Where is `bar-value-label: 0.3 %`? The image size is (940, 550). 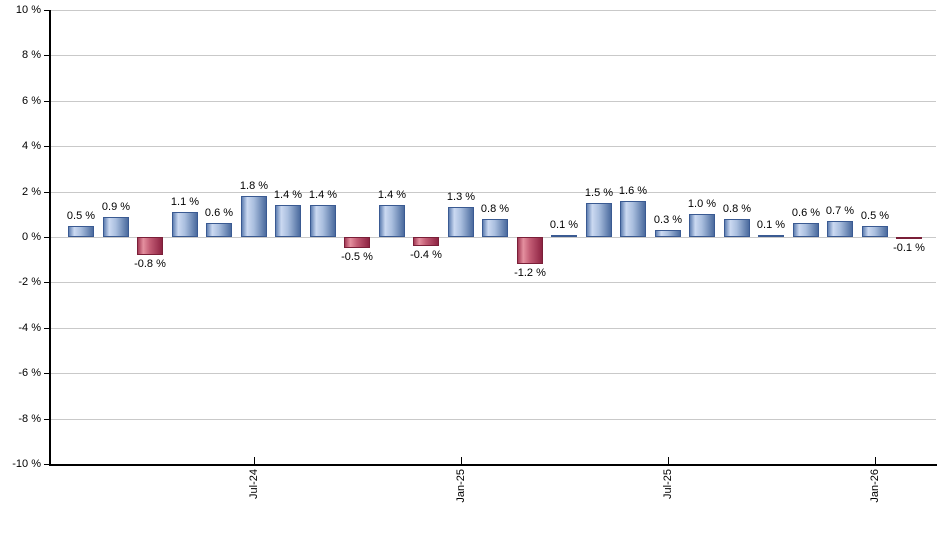 bar-value-label: 0.3 % is located at coordinates (668, 220).